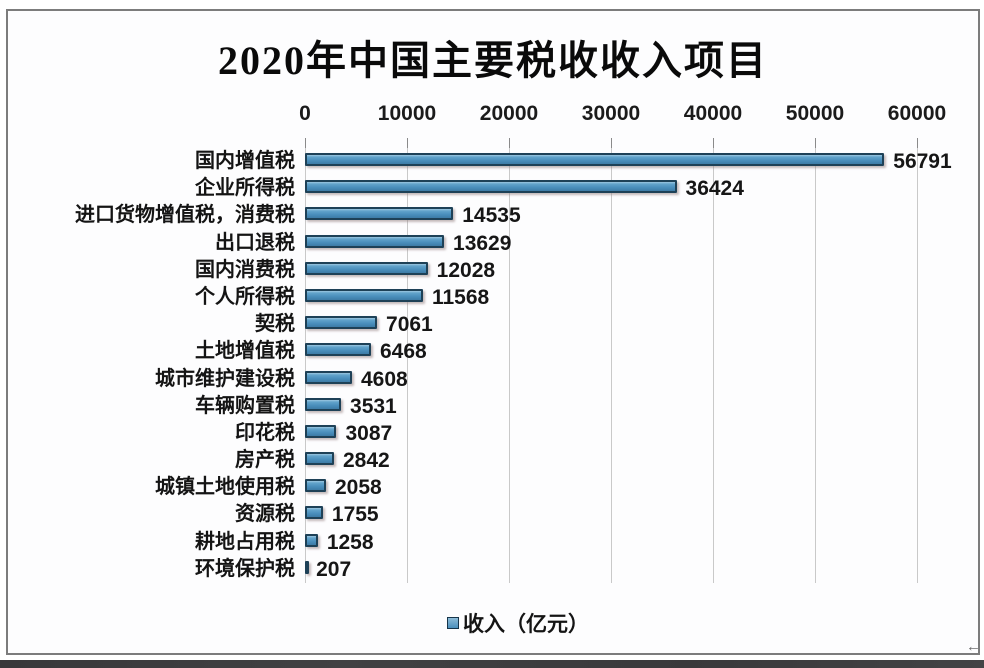 This screenshot has width=984, height=668. What do you see at coordinates (225, 487) in the screenshot?
I see `category-label: 城镇土地使用税` at bounding box center [225, 487].